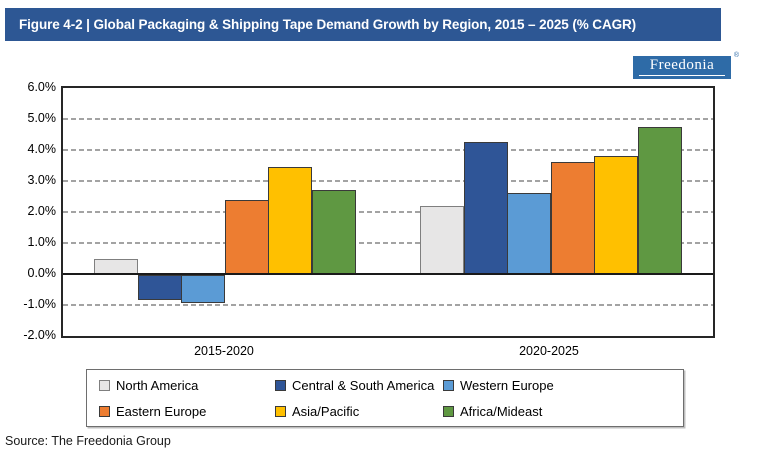  What do you see at coordinates (42, 211) in the screenshot?
I see `y-tick-label: 2.0%` at bounding box center [42, 211].